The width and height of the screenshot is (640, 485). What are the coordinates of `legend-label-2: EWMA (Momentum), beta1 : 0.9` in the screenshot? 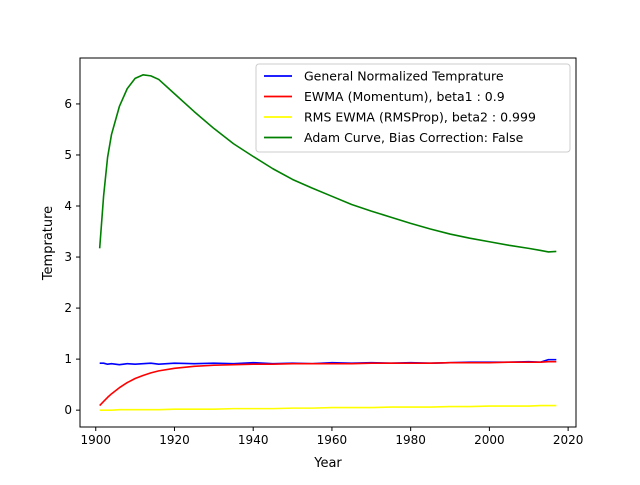 It's located at (404, 96).